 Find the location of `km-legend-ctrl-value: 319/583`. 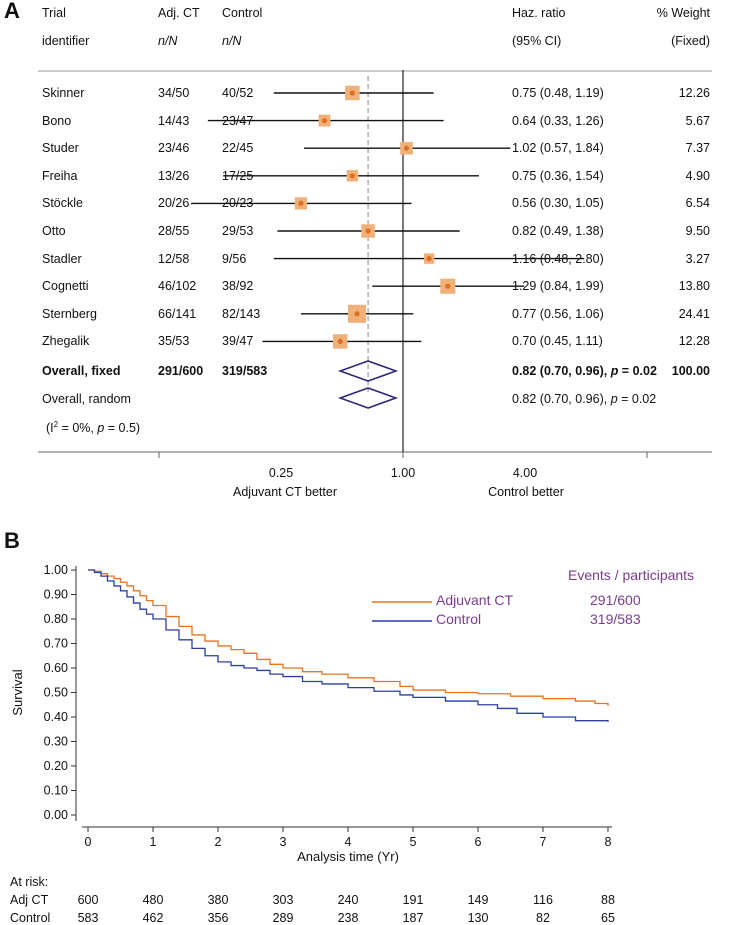

km-legend-ctrl-value: 319/583 is located at coordinates (615, 619).